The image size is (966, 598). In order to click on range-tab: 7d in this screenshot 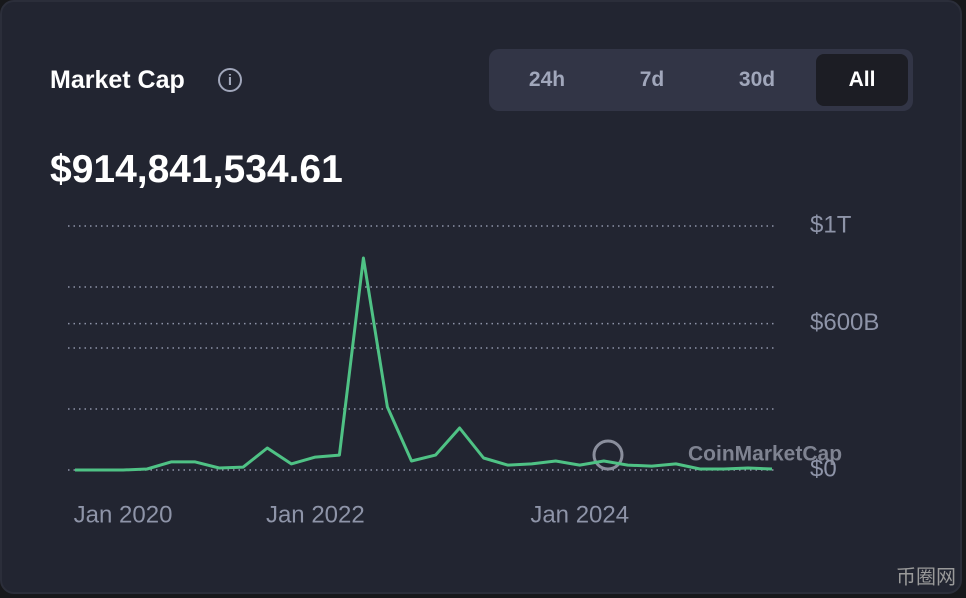, I will do `click(652, 79)`.